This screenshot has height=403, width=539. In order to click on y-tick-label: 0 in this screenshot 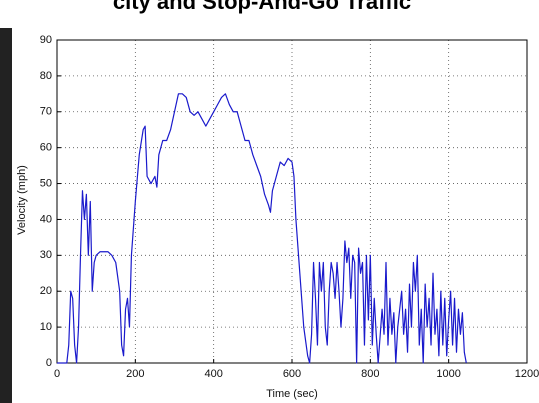, I will do `click(49, 363)`.